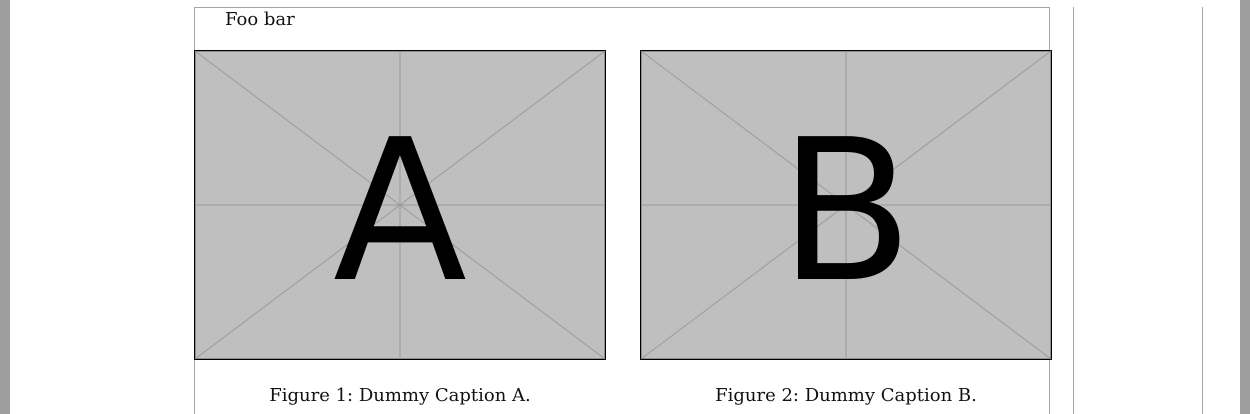  I want to click on margin-note-line-right, so click(1202, 210).